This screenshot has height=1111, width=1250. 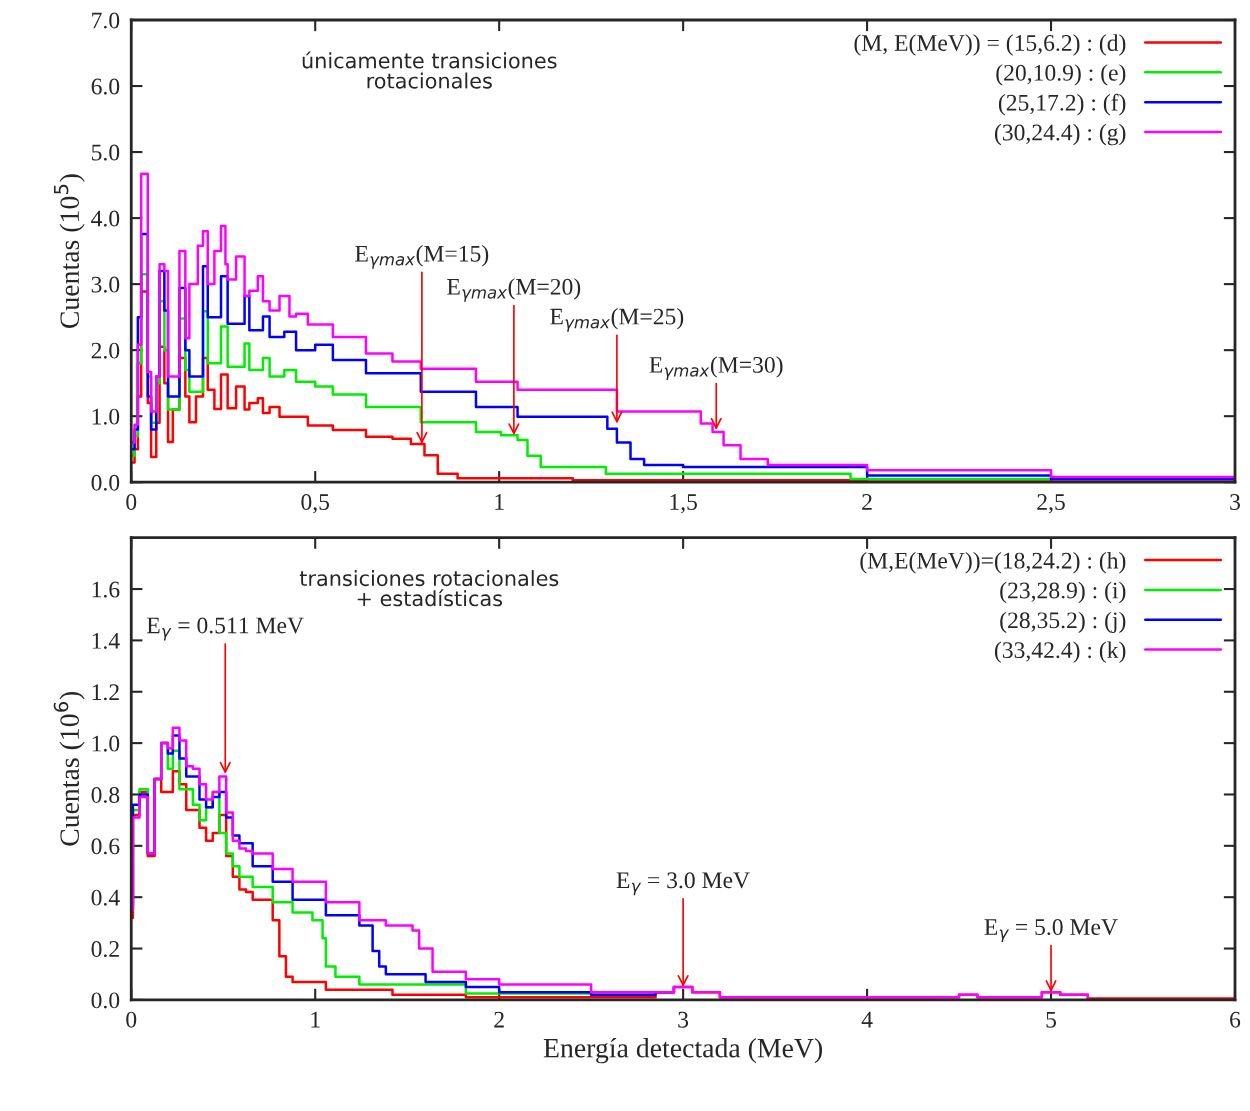 I want to click on y-tick-label: 6.0, so click(x=105, y=86).